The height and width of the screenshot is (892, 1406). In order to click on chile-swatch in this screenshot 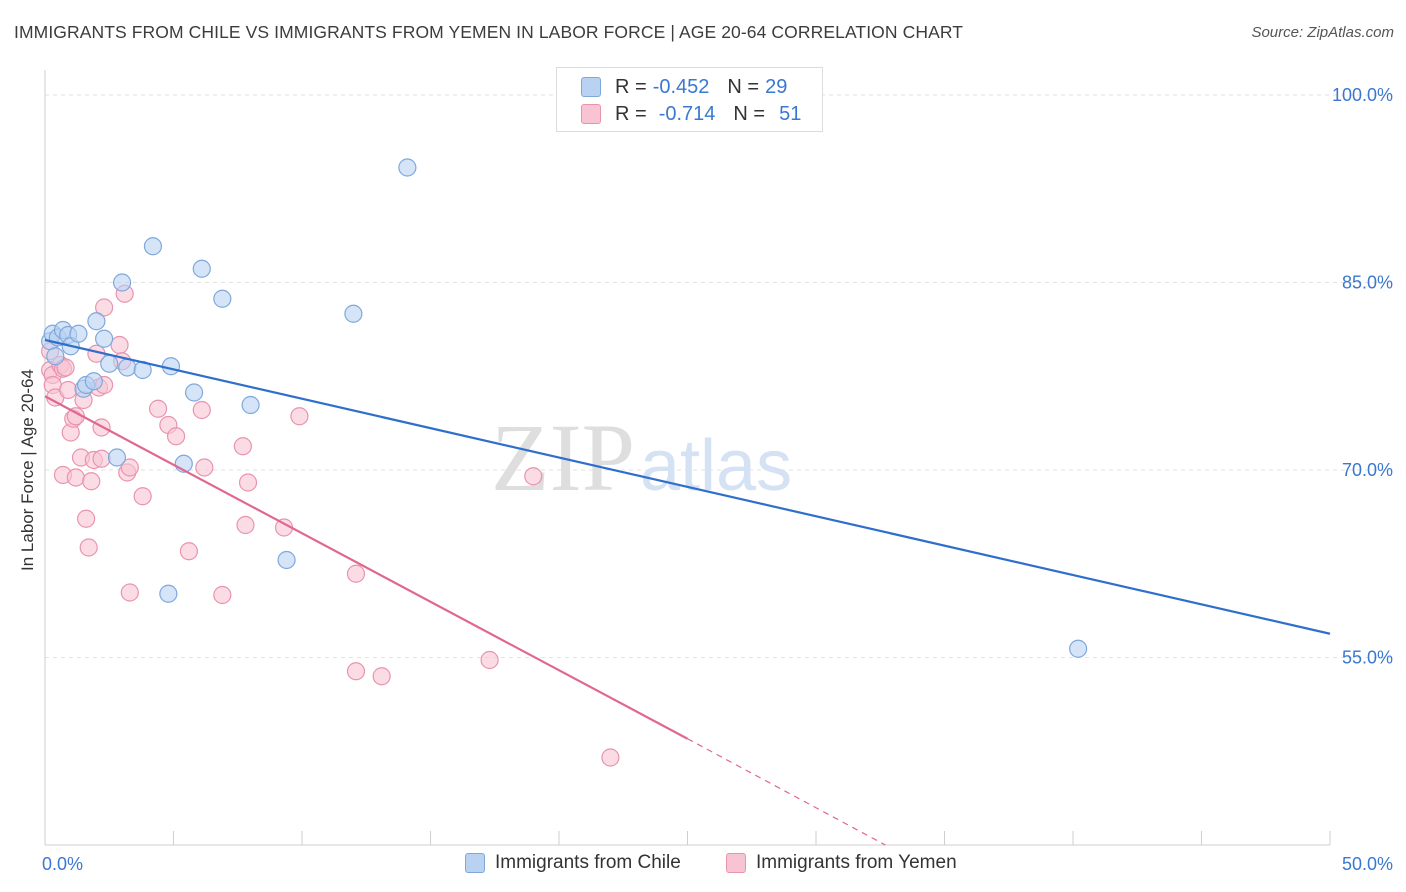, I will do `click(591, 87)`.